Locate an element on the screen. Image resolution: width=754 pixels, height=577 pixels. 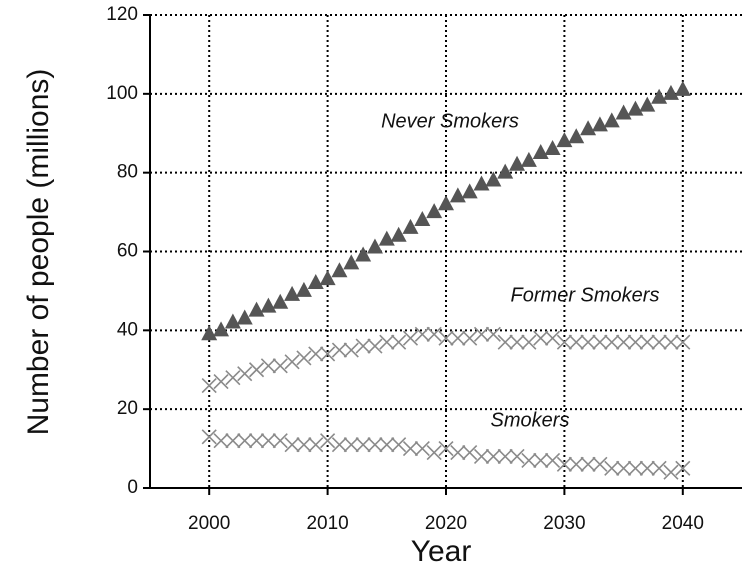
series-label: Former Smokers is located at coordinates (585, 295).